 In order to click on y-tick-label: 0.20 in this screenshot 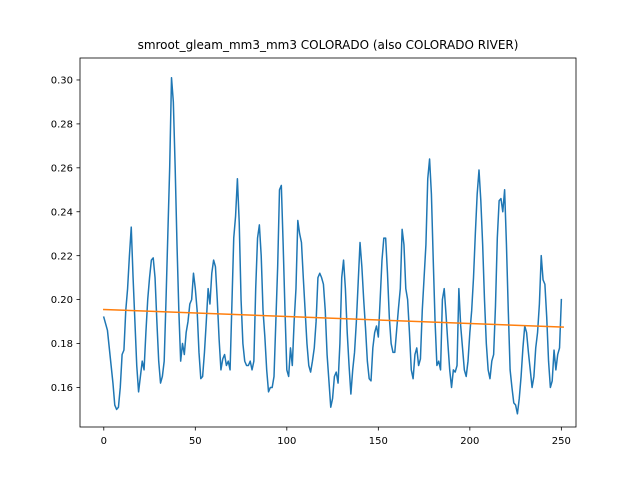, I will do `click(62, 300)`.